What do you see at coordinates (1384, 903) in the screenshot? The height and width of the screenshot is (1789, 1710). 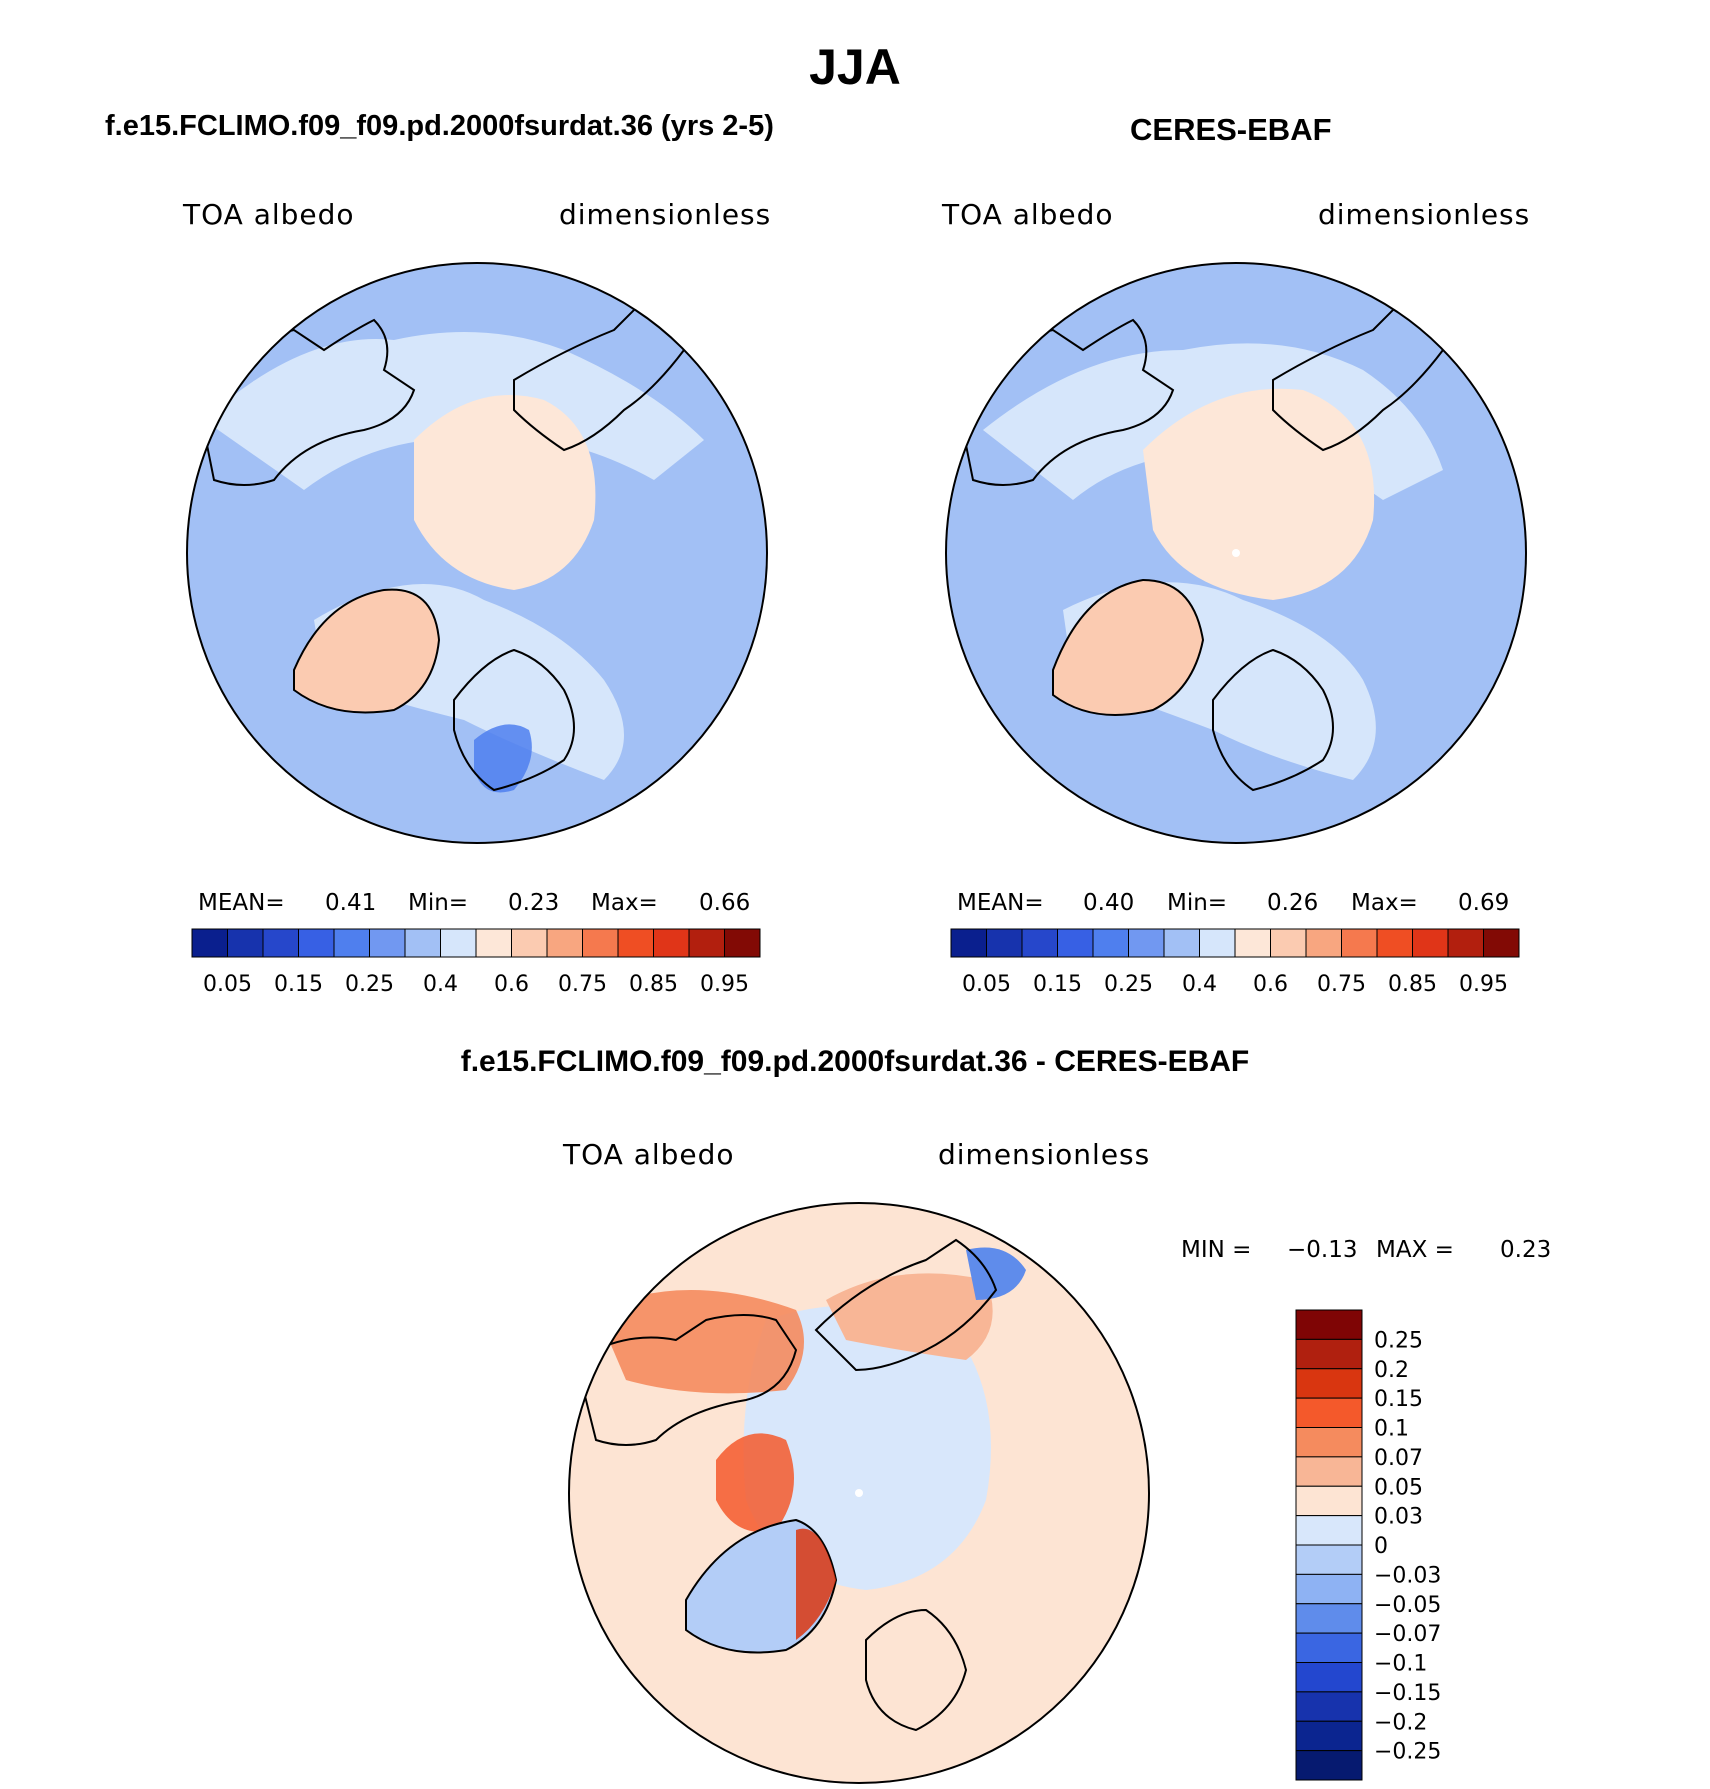 I see `obs-max-label: Max=` at bounding box center [1384, 903].